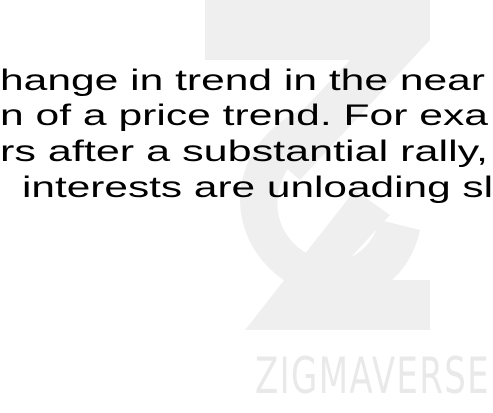 The width and height of the screenshot is (493, 413). Describe the element at coordinates (244, 115) in the screenshot. I see `text-line: n of a price trend. For exa` at that location.